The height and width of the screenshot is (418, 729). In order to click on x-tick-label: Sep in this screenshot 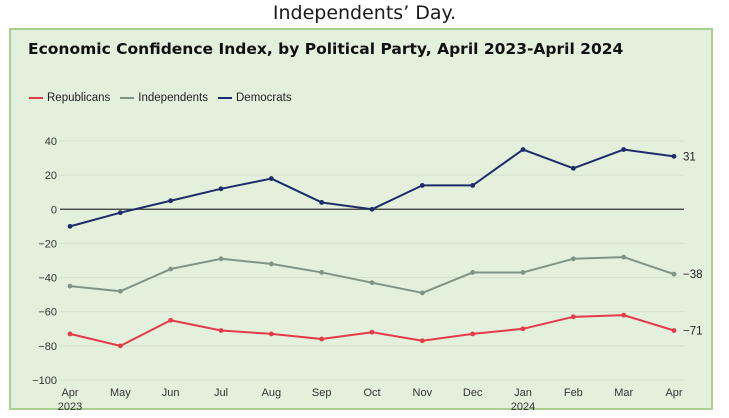, I will do `click(322, 393)`.